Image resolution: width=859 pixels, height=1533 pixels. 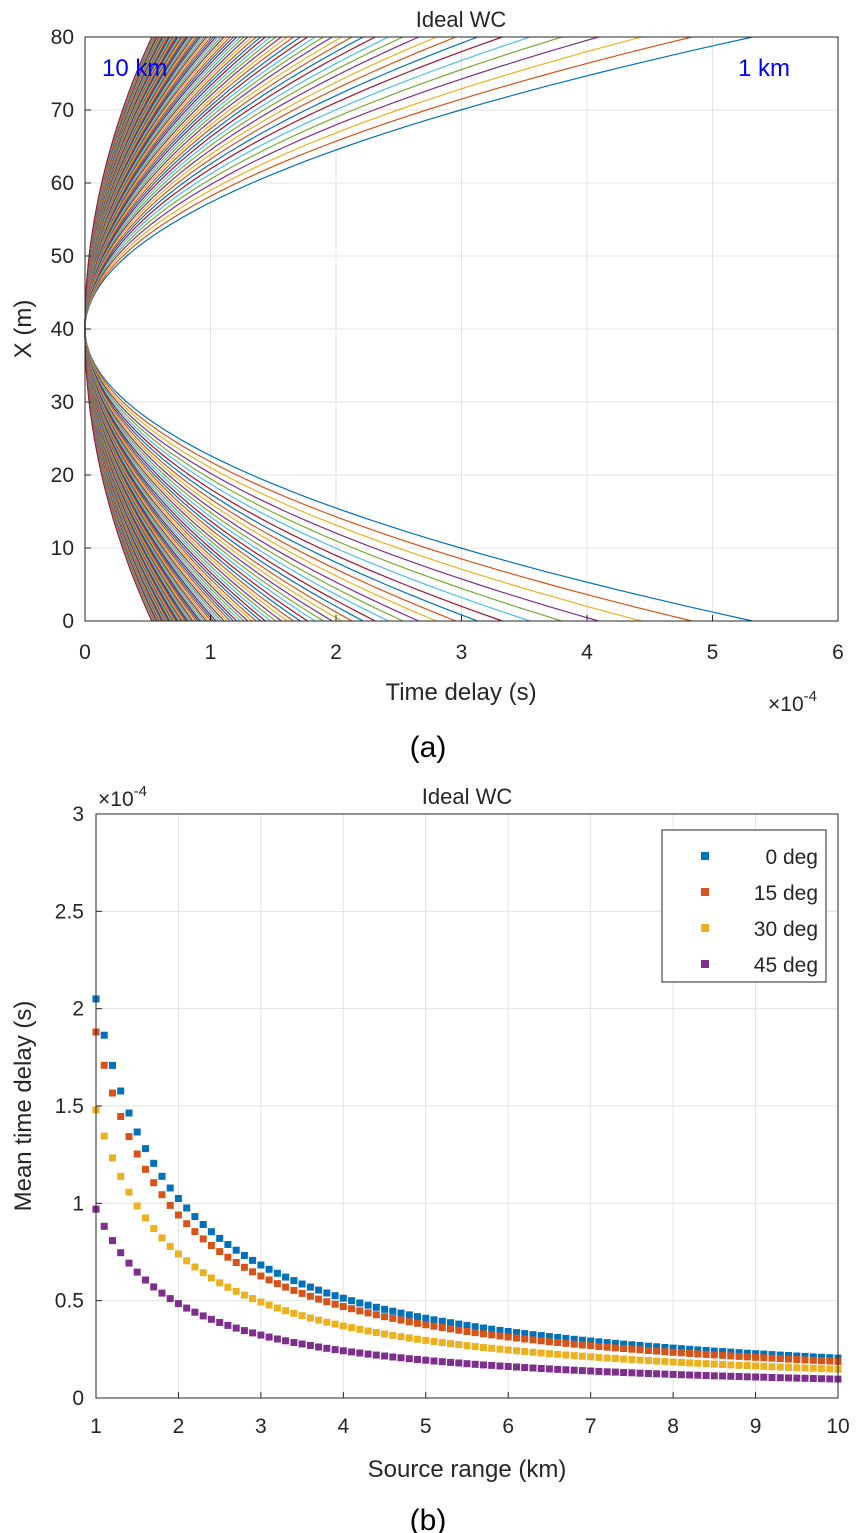 What do you see at coordinates (792, 702) in the screenshot?
I see `x-multiplier-a: ×10⁻⁴` at bounding box center [792, 702].